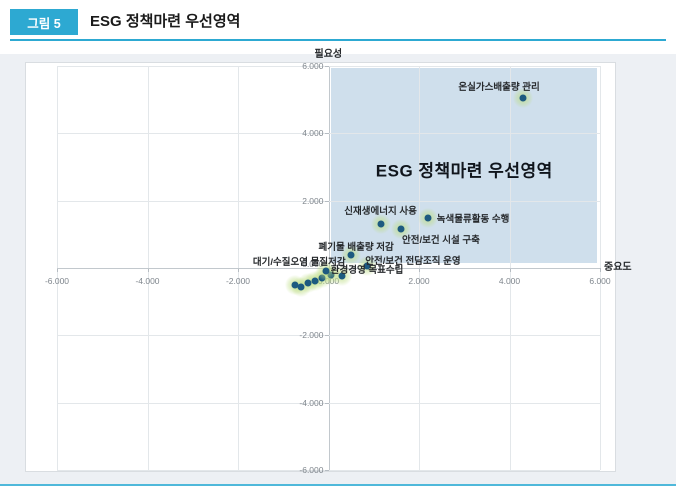 This screenshot has width=676, height=493. Describe the element at coordinates (328, 54) in the screenshot. I see `y-axis-title: 필요성` at that location.